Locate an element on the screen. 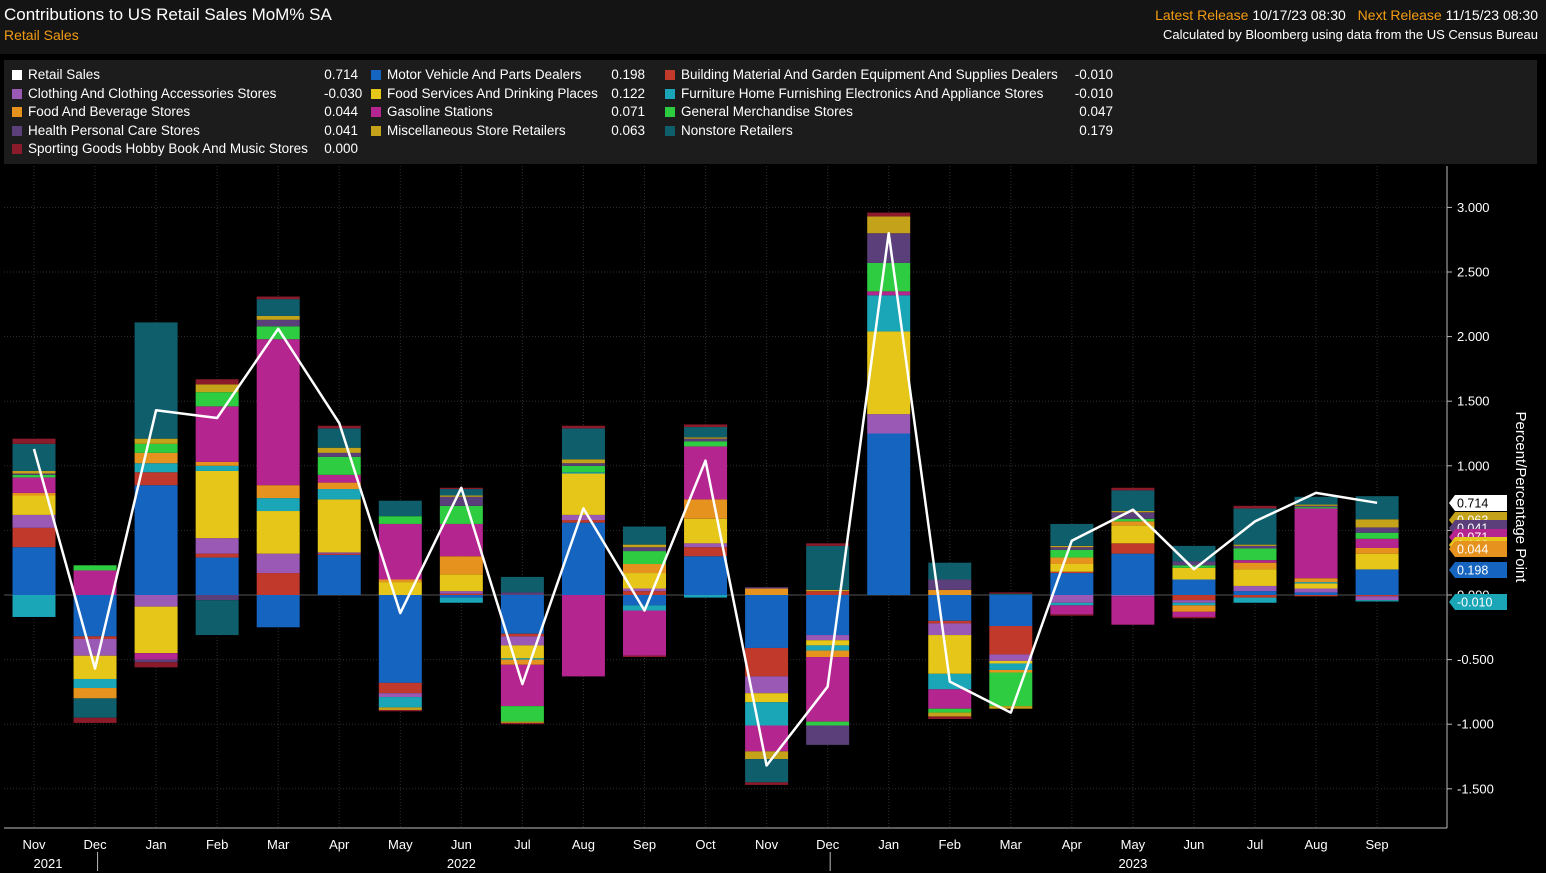  legend-label: Health Personal Care Stores is located at coordinates (114, 130).